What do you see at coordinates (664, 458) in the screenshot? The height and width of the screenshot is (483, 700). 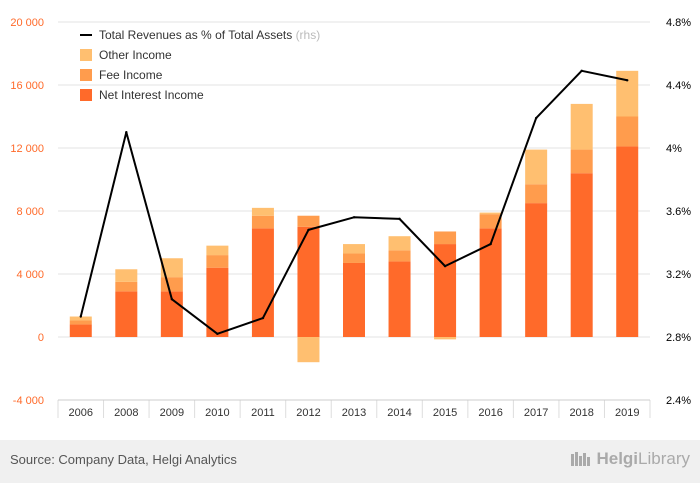 I see `logo-thin: Library` at bounding box center [664, 458].